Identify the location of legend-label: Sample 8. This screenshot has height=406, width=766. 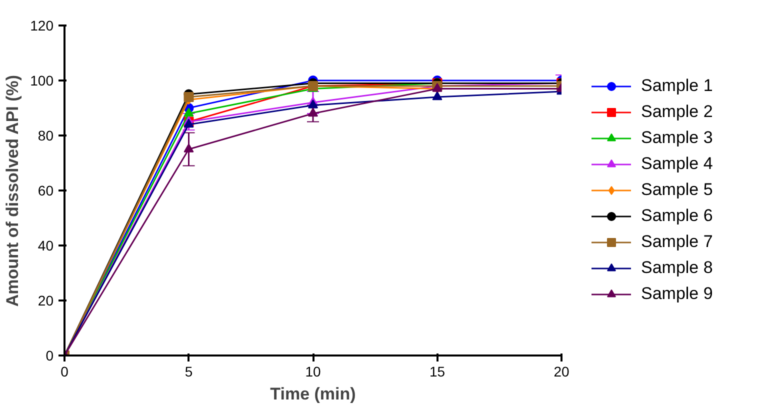
(677, 268).